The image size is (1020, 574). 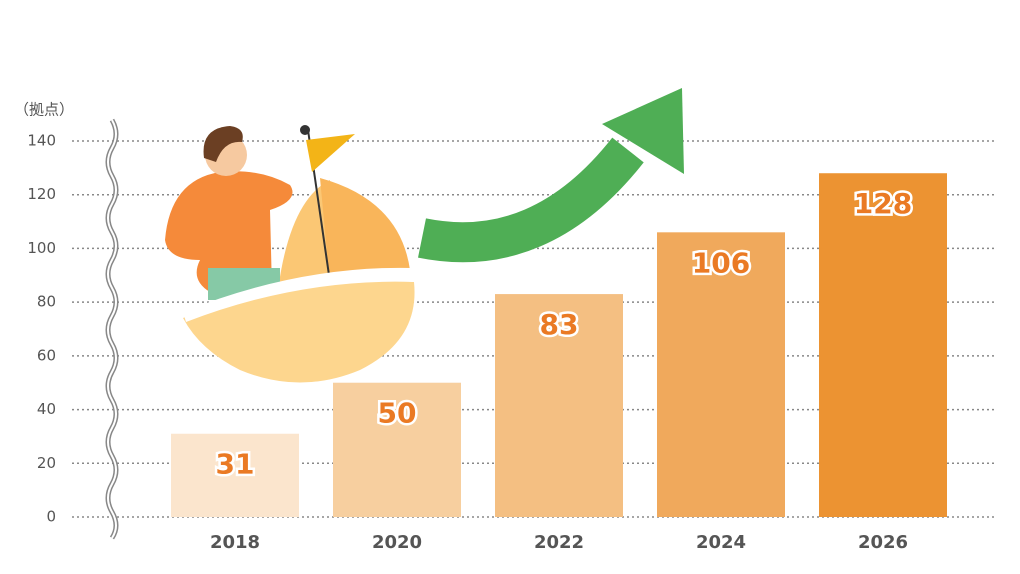 What do you see at coordinates (299, 331) in the screenshot?
I see `boat-hull` at bounding box center [299, 331].